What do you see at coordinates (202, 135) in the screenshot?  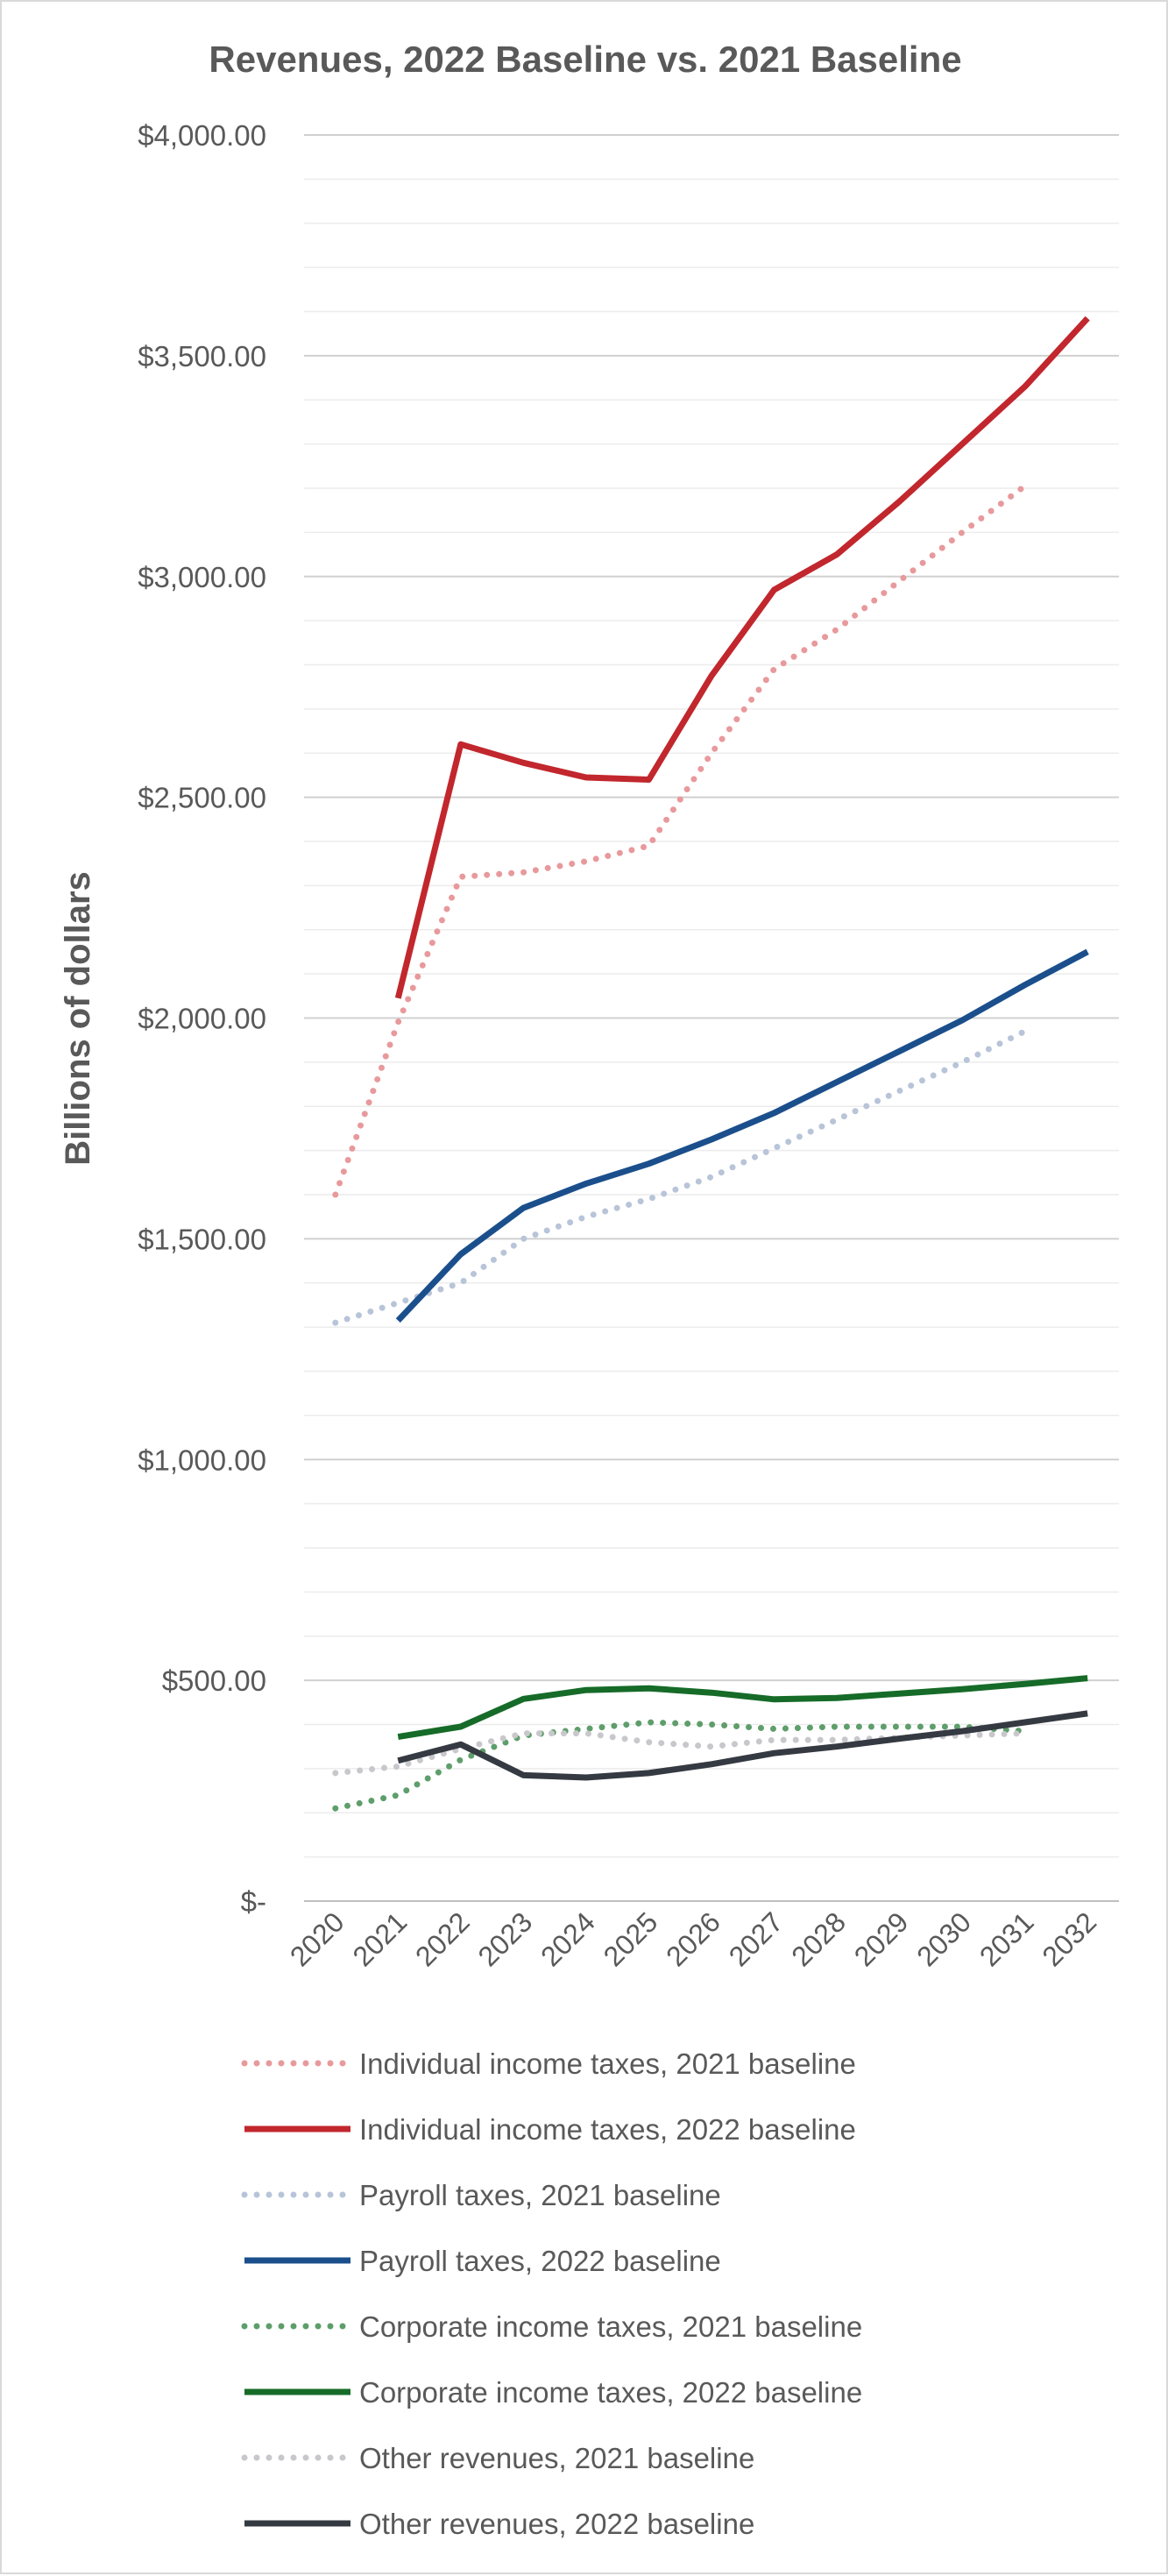 I see `y-tick-label: $4,000.00` at bounding box center [202, 135].